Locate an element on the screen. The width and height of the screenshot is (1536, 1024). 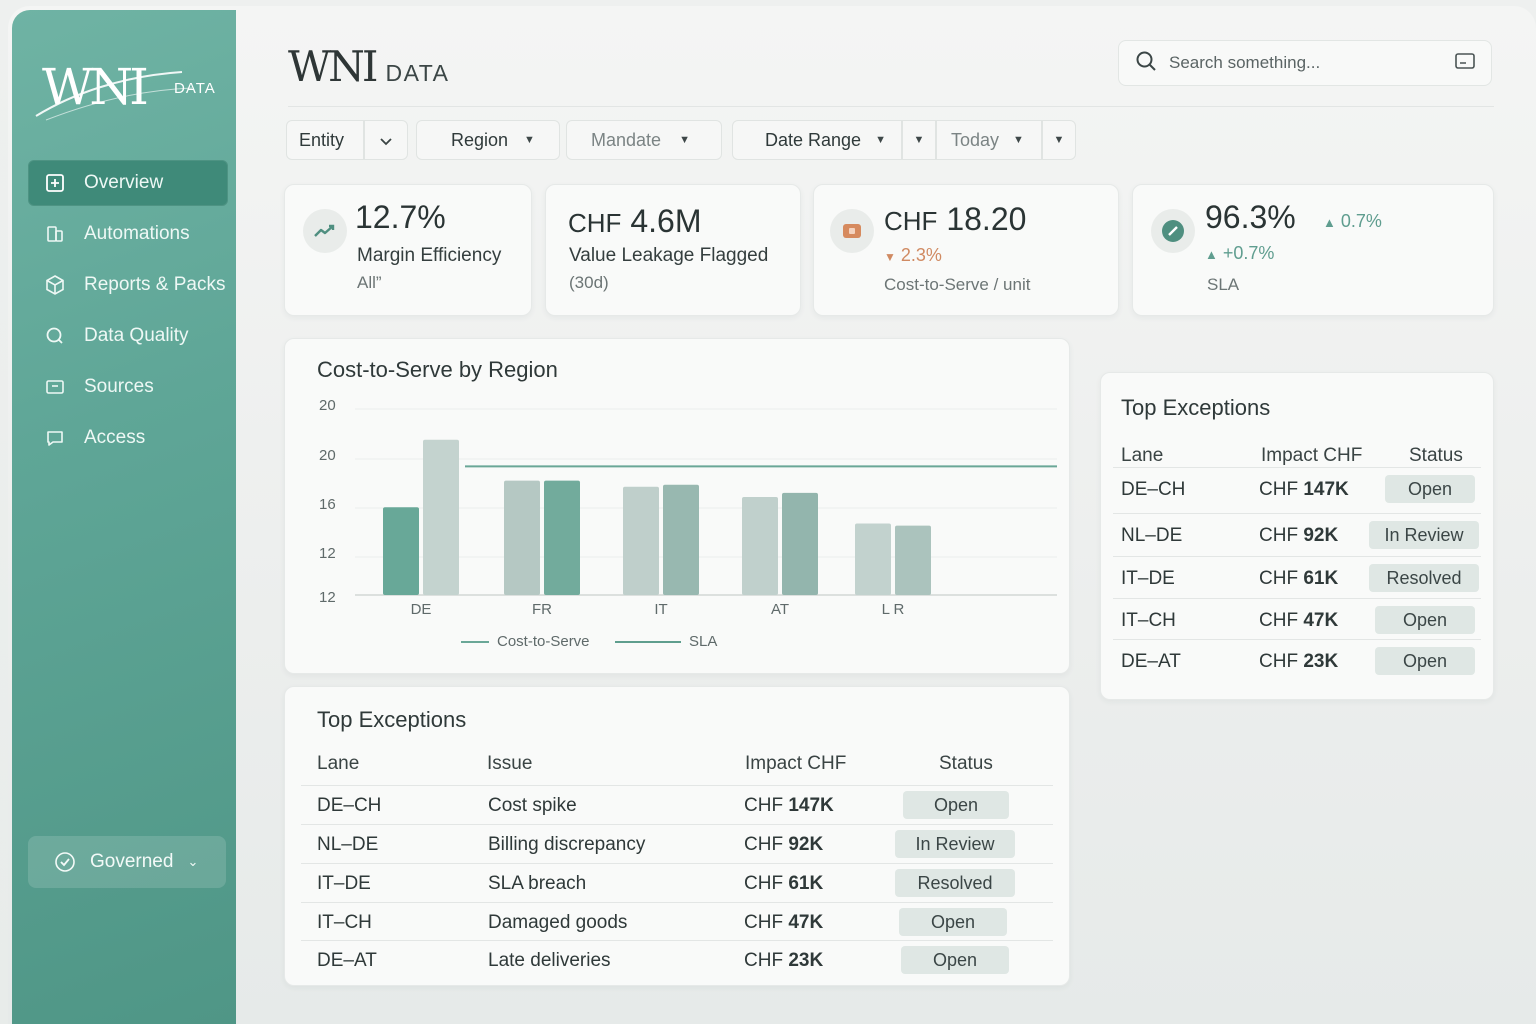
cell-impact: CHF 92K is located at coordinates (783, 845).